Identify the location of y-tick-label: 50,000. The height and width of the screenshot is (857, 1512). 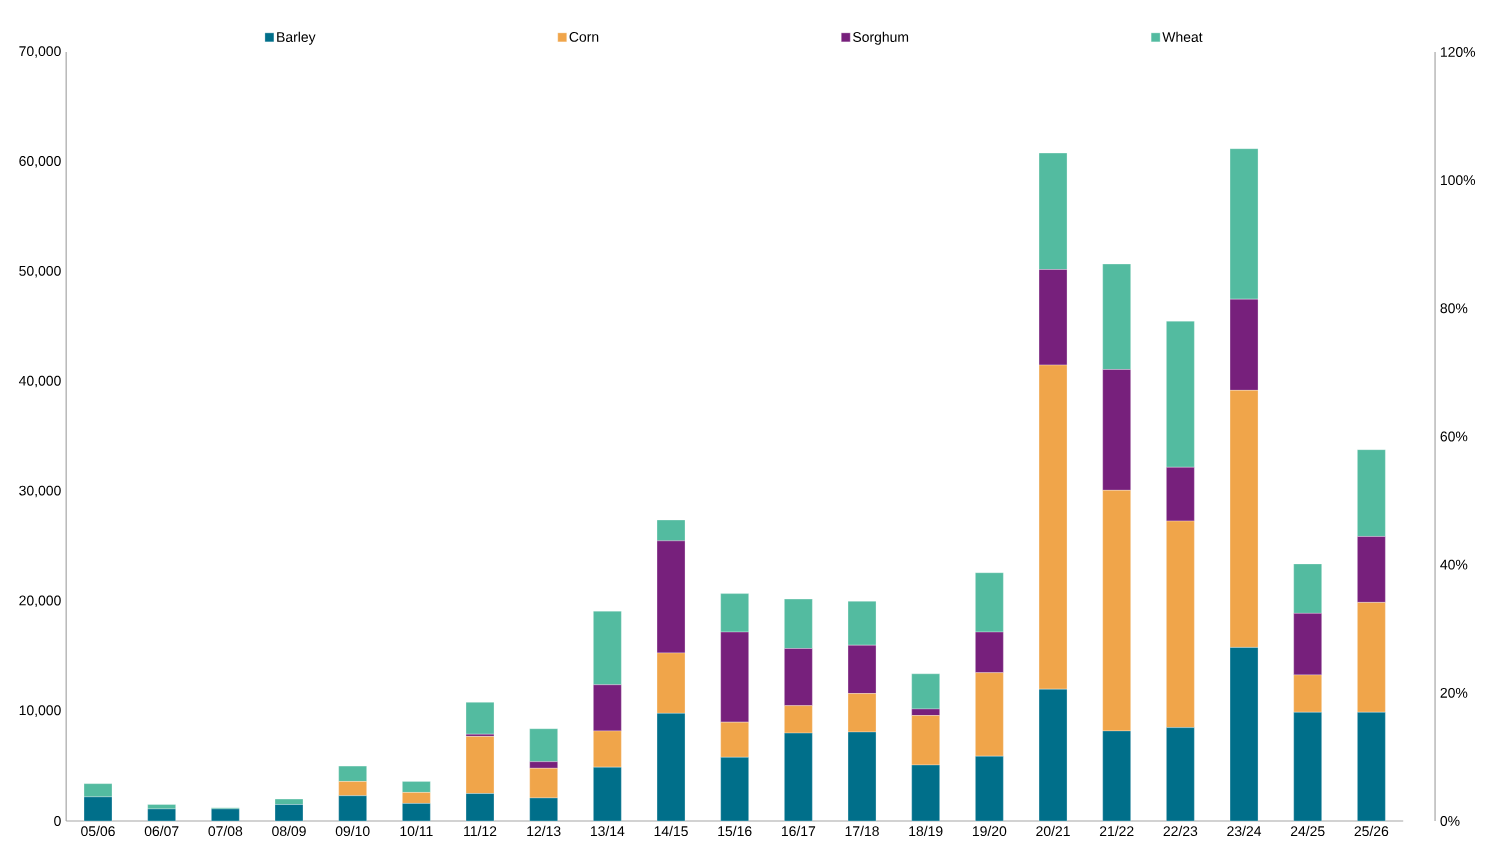
(40, 271).